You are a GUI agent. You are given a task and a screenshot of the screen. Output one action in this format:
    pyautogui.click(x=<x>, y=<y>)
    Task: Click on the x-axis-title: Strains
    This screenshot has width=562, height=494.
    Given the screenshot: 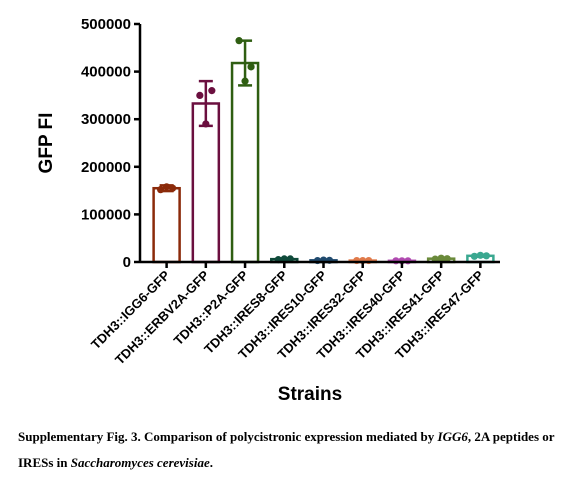 What is the action you would take?
    pyautogui.click(x=310, y=394)
    